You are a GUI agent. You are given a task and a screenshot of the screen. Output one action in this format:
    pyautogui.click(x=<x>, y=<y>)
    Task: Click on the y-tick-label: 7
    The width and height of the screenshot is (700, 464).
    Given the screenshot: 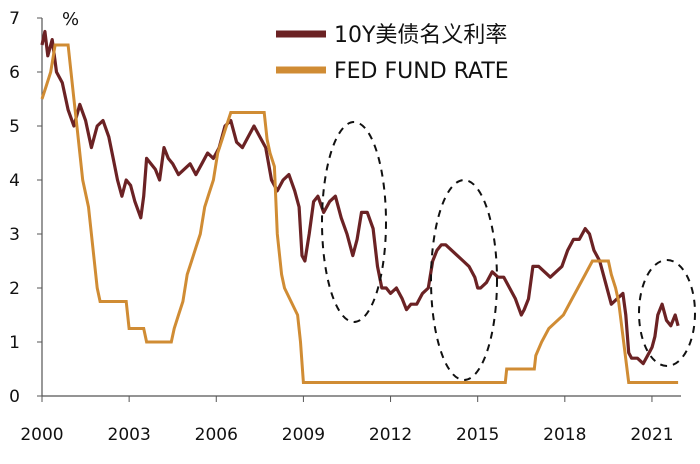 What is the action you would take?
    pyautogui.click(x=14, y=19)
    